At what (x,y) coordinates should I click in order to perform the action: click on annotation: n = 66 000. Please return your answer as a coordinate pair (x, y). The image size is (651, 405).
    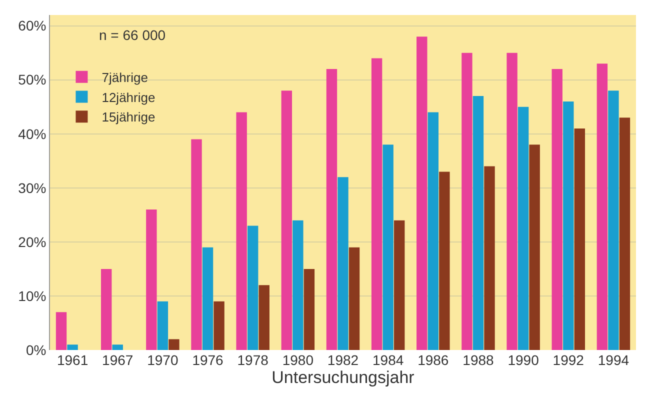
    Looking at the image, I should click on (132, 35).